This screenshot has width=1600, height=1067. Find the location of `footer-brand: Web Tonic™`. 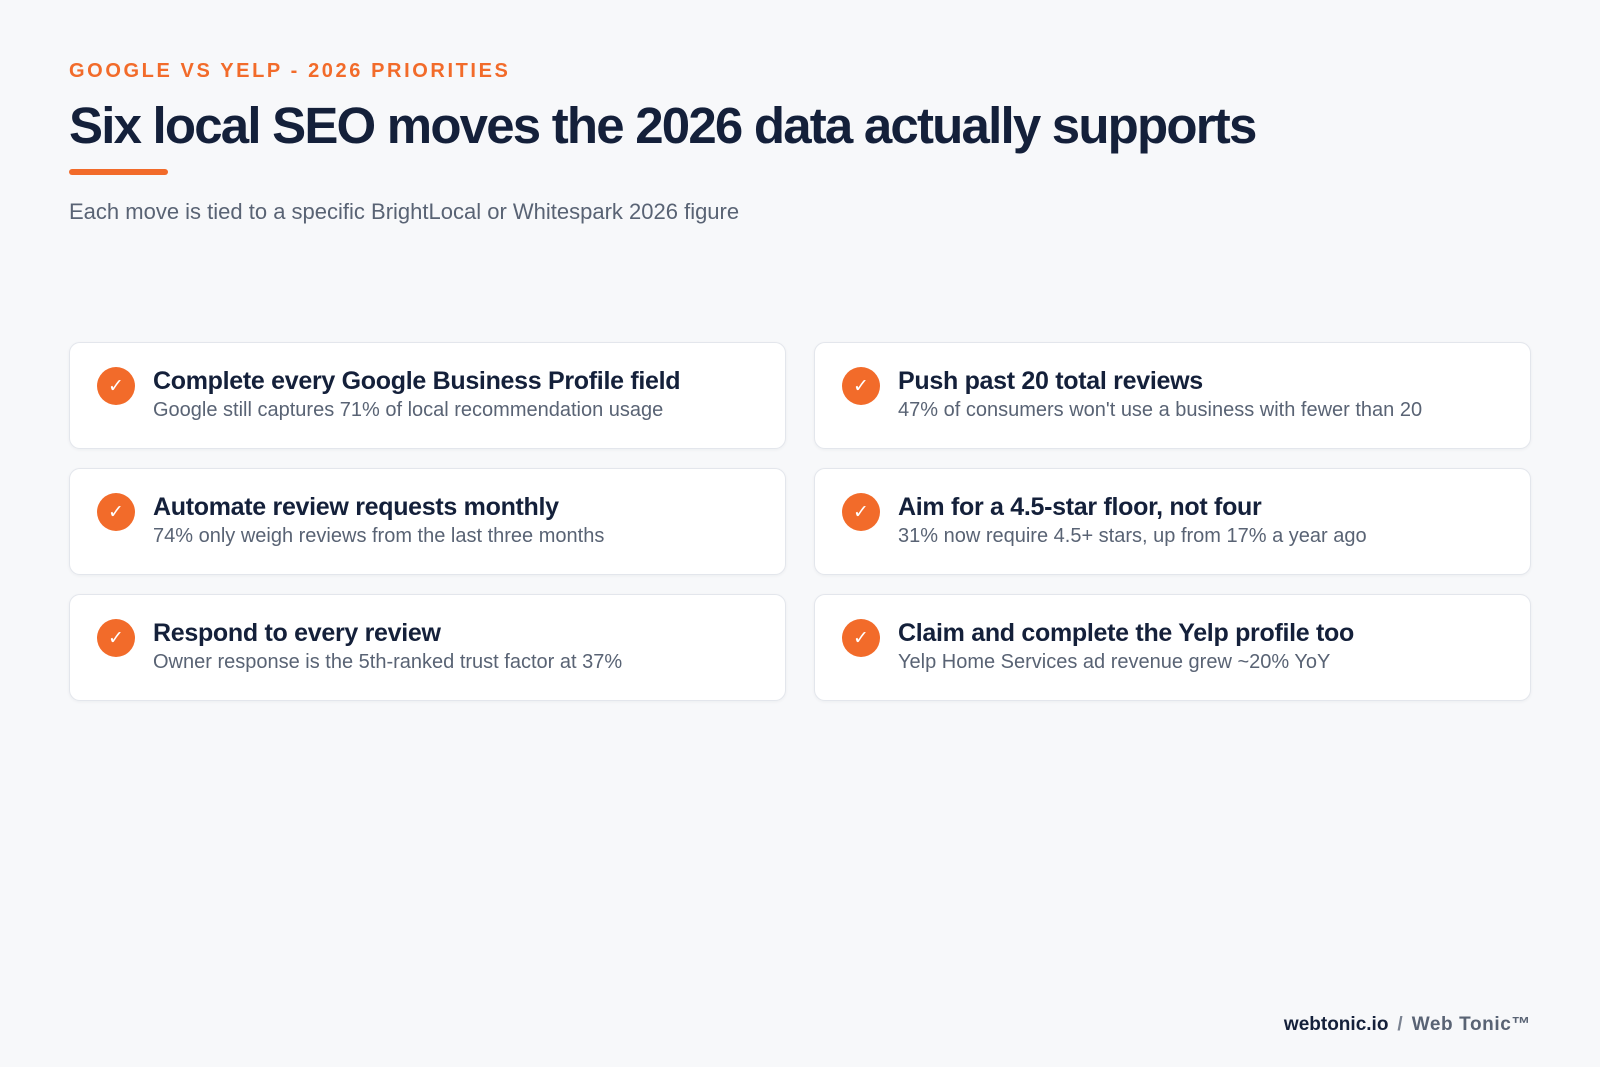

footer-brand: Web Tonic™ is located at coordinates (1471, 1024).